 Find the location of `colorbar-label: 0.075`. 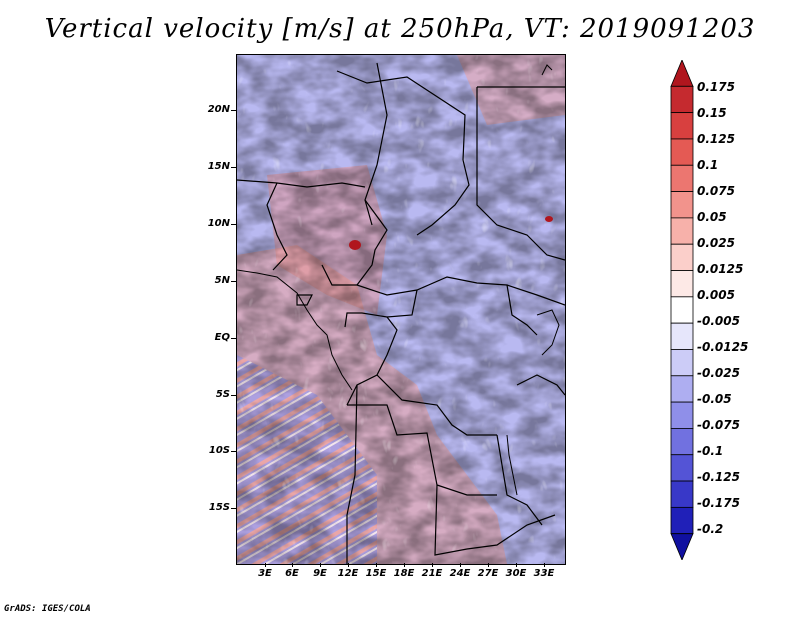

colorbar-label: 0.075 is located at coordinates (716, 191).